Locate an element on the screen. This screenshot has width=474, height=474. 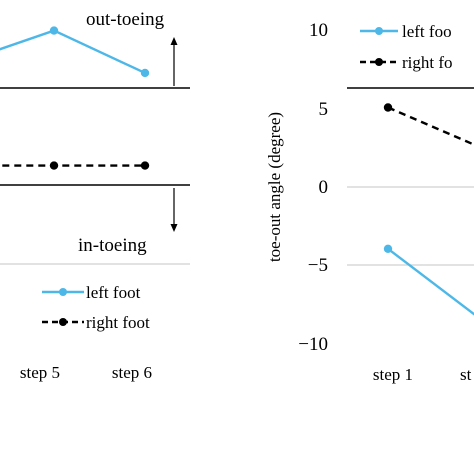
left-series-layer is located at coordinates (75, 98).